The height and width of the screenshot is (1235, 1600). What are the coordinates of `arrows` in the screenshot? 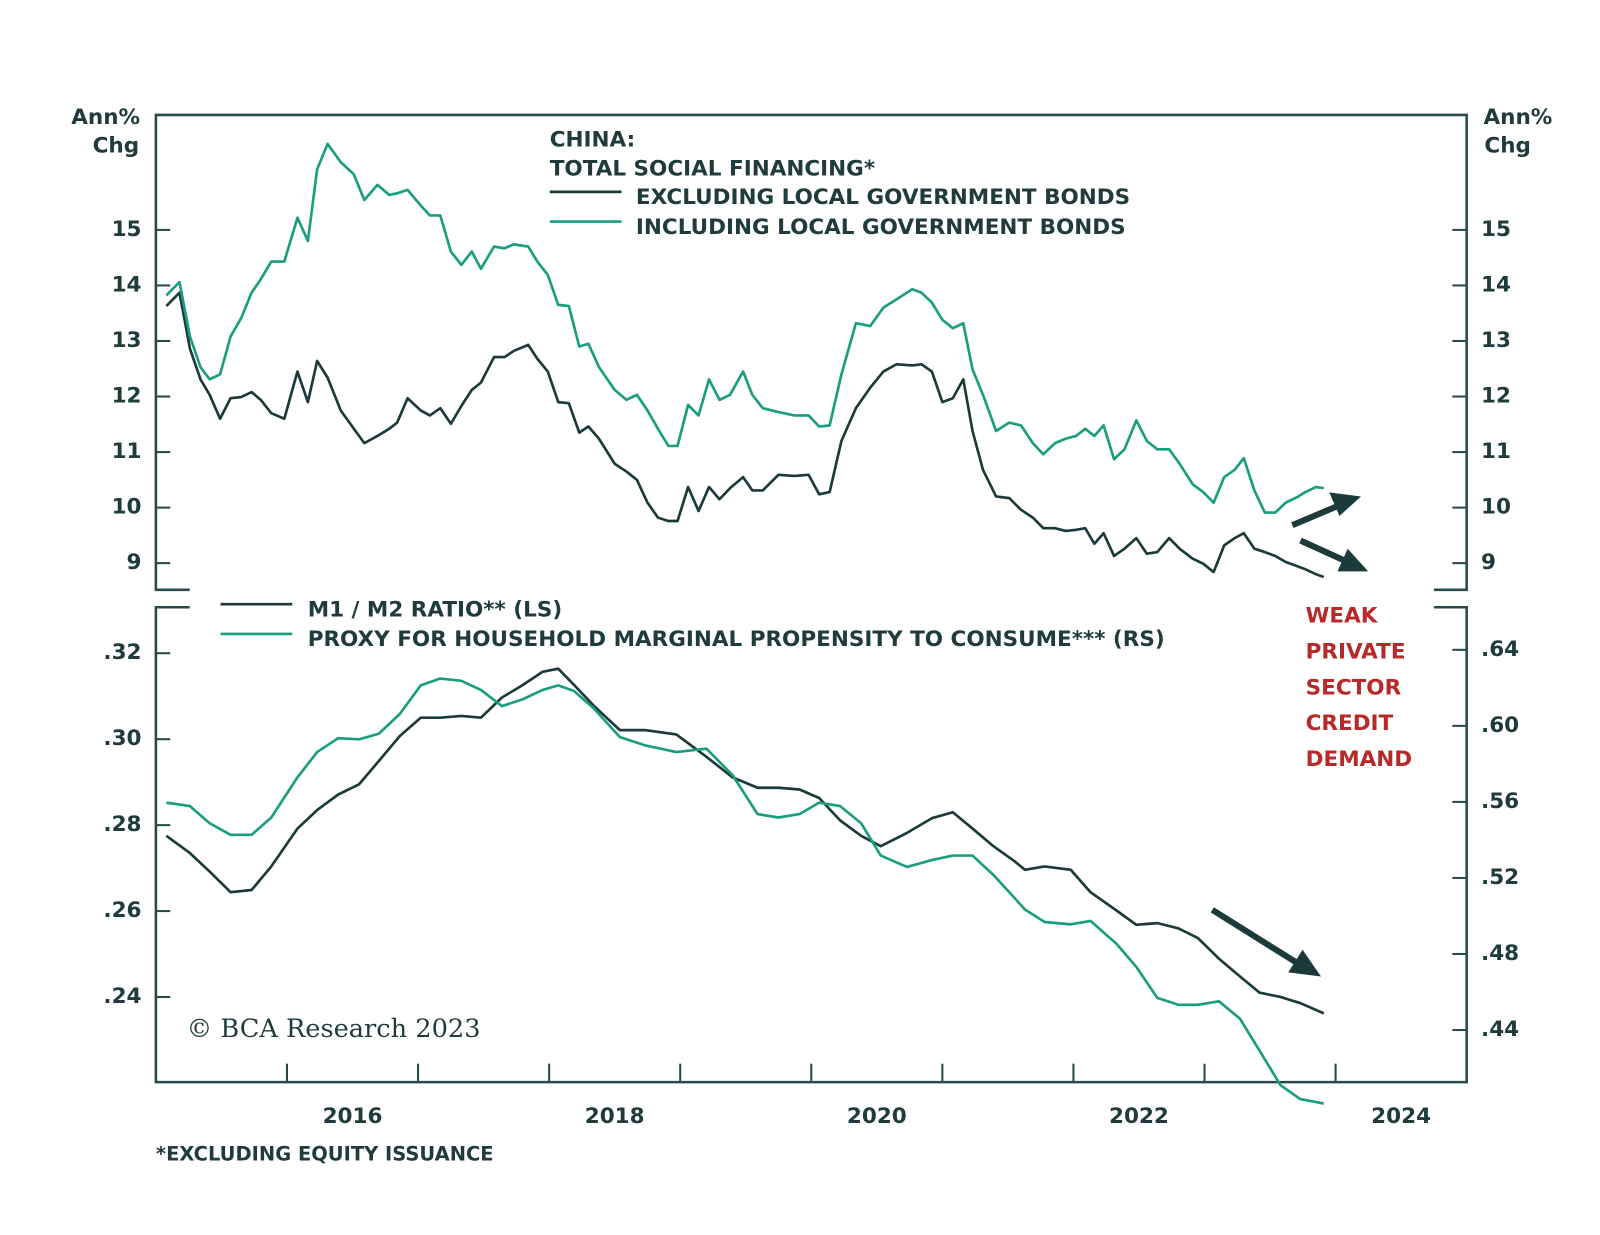 It's located at (1289, 734).